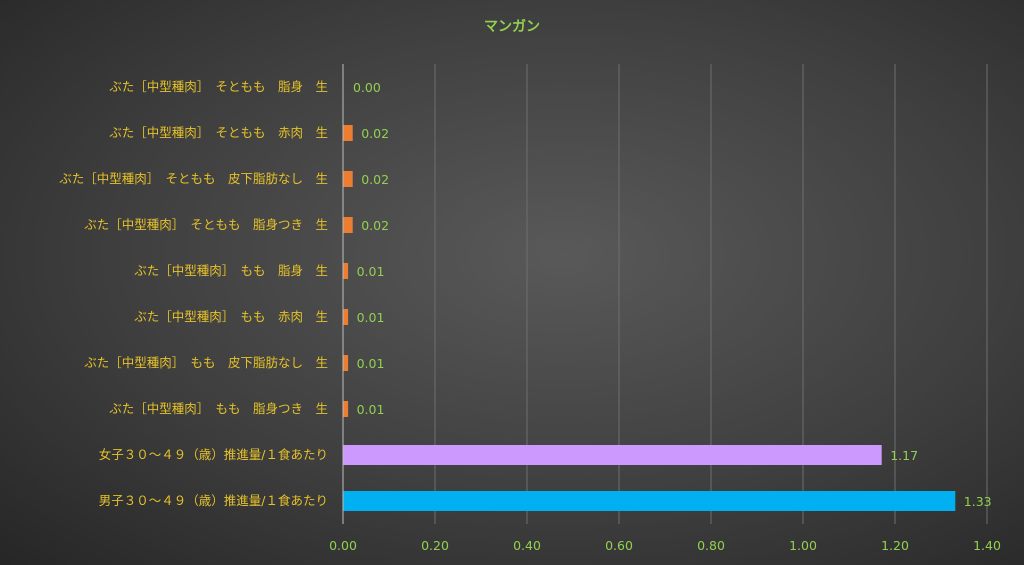  I want to click on x-tick-label: 0.20, so click(435, 545).